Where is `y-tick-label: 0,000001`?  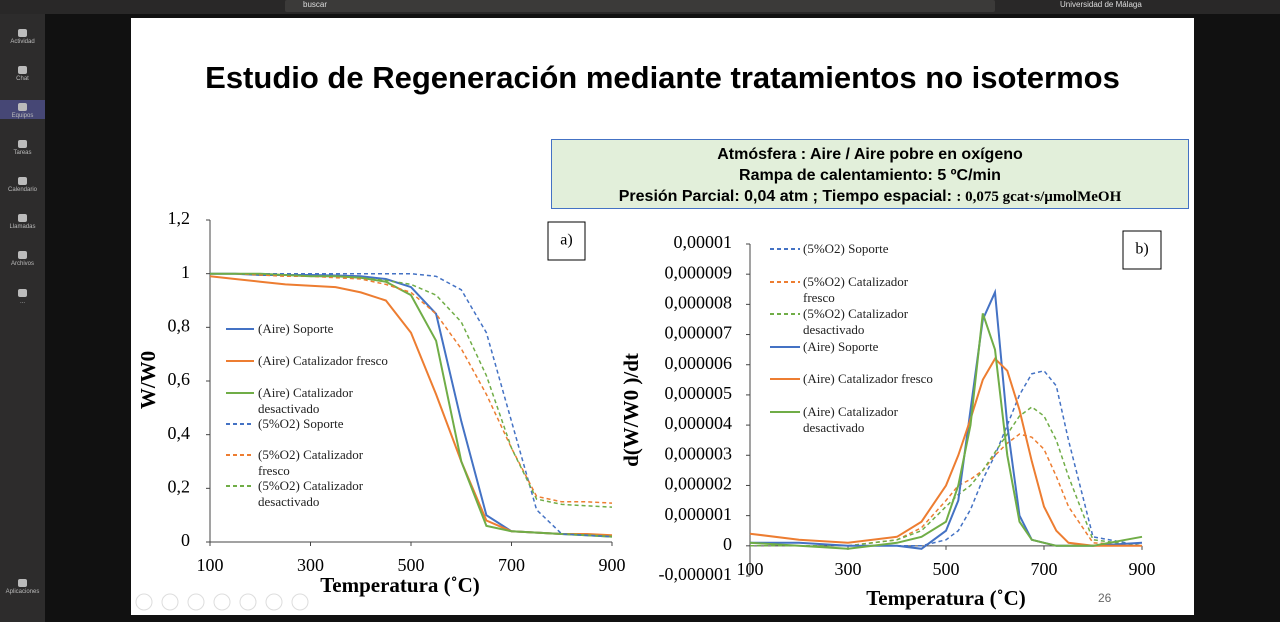 y-tick-label: 0,000001 is located at coordinates (699, 514).